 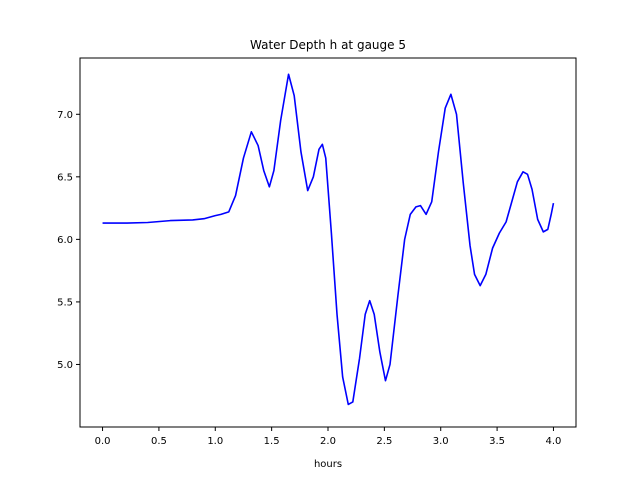 I want to click on x-axis-label: hours, so click(x=328, y=464).